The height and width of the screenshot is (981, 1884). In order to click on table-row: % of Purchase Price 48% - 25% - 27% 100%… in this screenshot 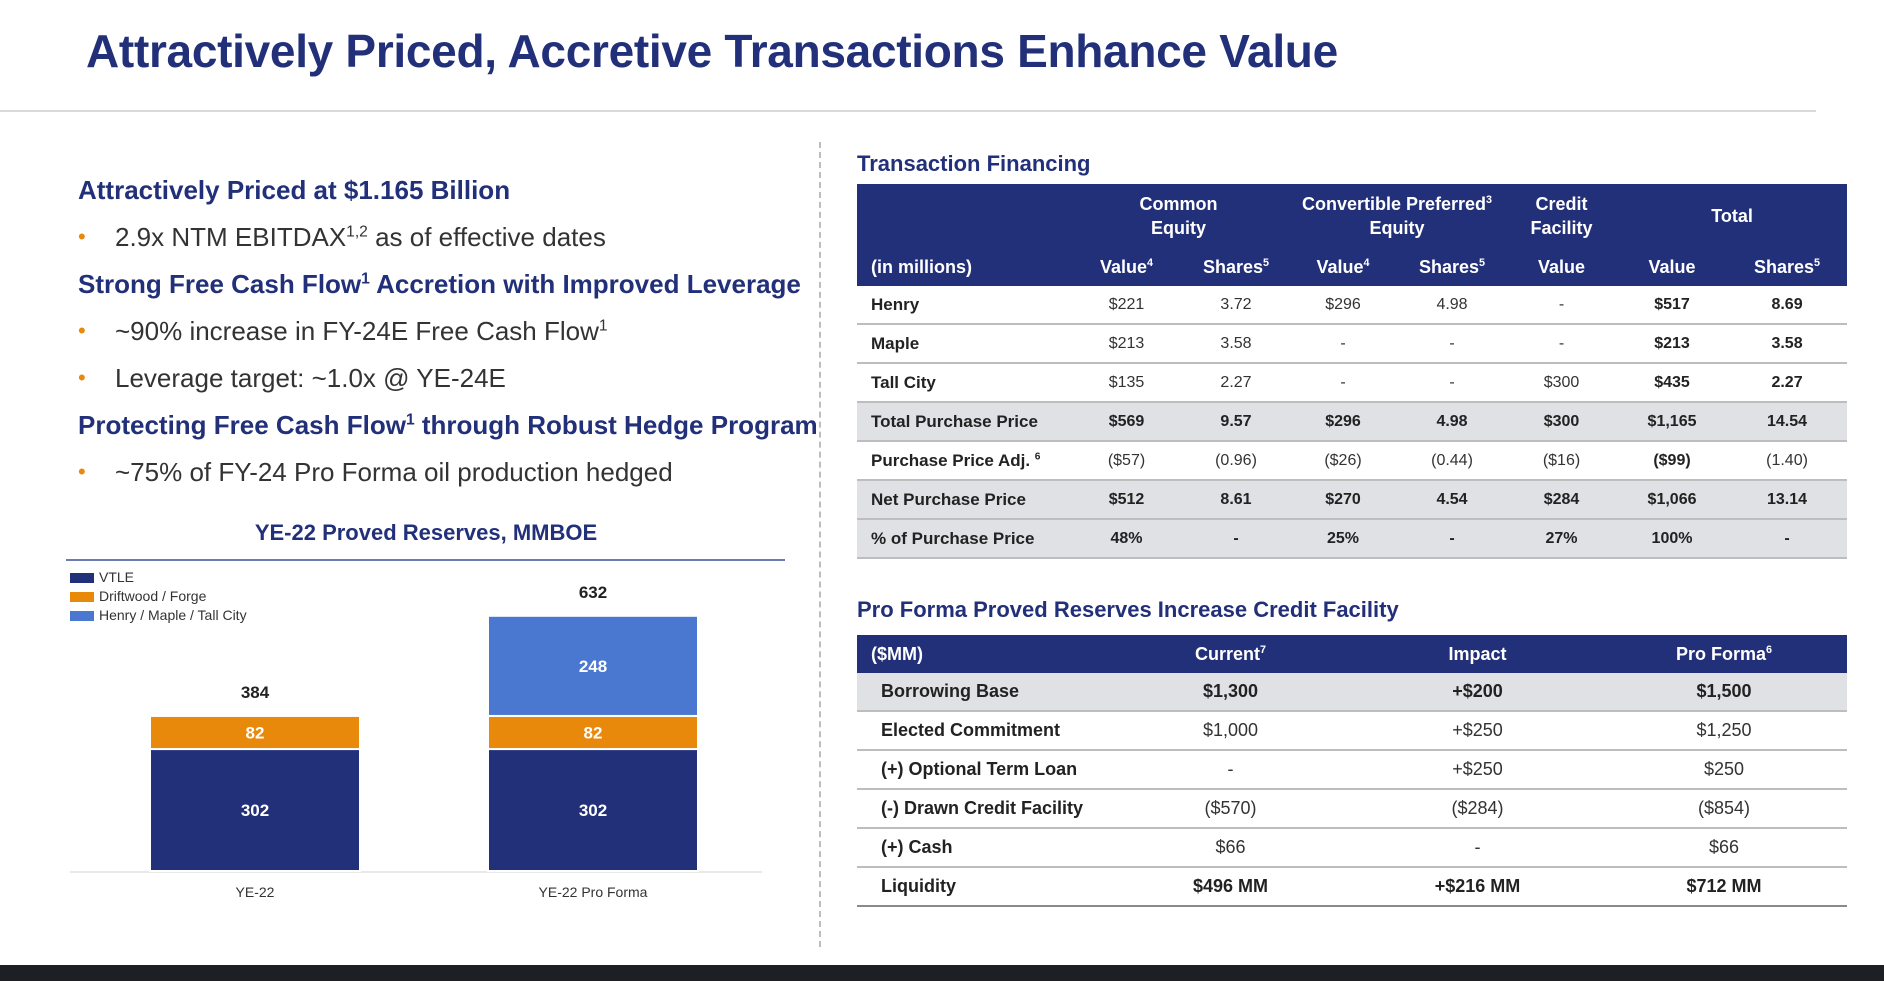, I will do `click(1352, 539)`.